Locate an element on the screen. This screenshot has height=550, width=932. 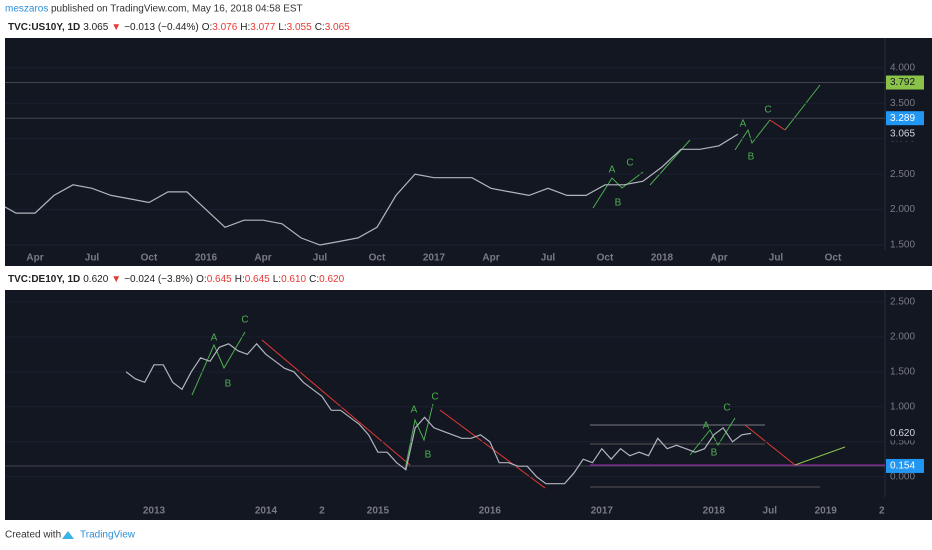
x-tick-label: 2015 is located at coordinates (378, 511).